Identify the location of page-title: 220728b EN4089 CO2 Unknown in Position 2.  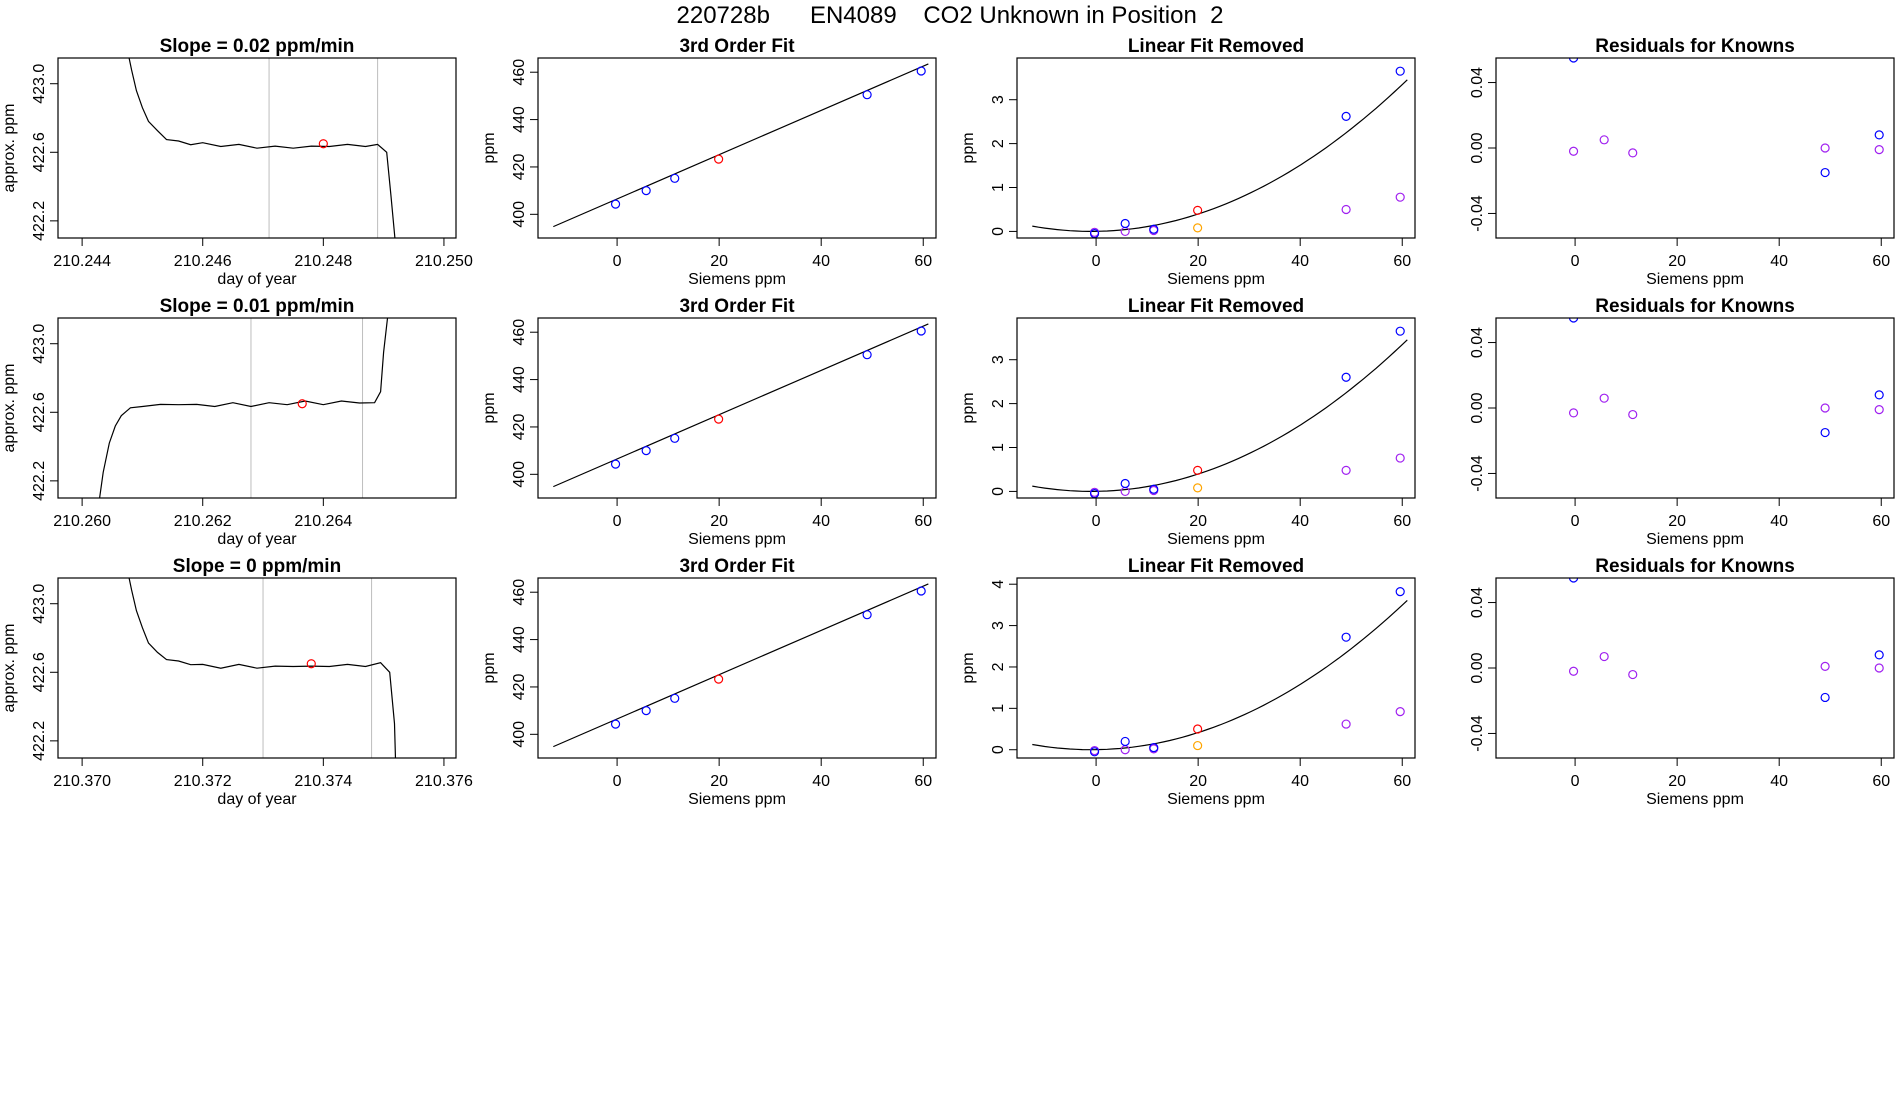
(950, 15).